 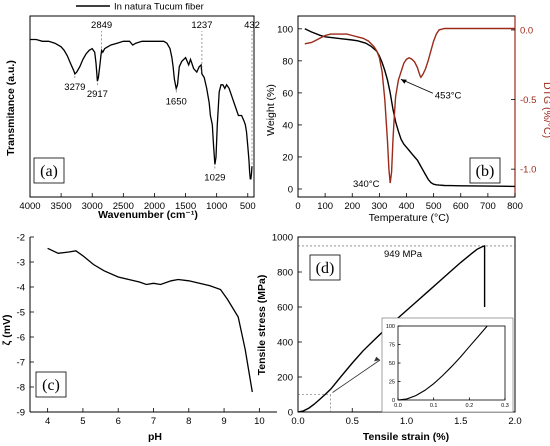 I want to click on peak-label: 1029, so click(x=214, y=177).